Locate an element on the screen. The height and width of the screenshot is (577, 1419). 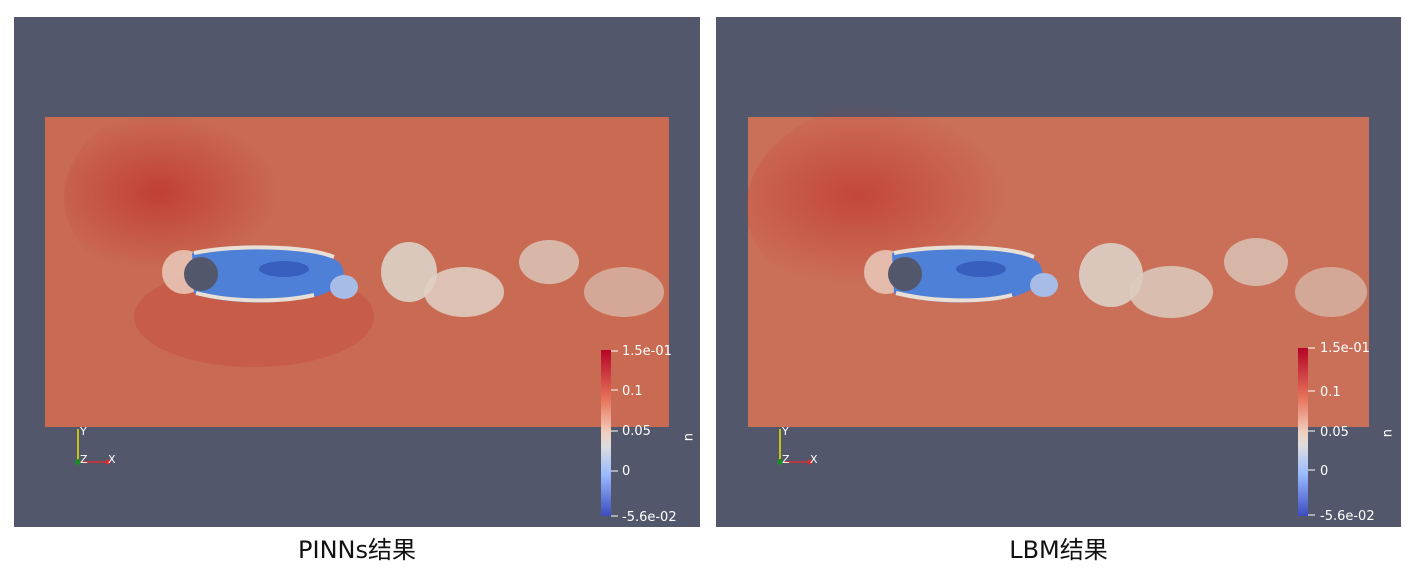
pinns-caption: PINNs结果 is located at coordinates (357, 550).